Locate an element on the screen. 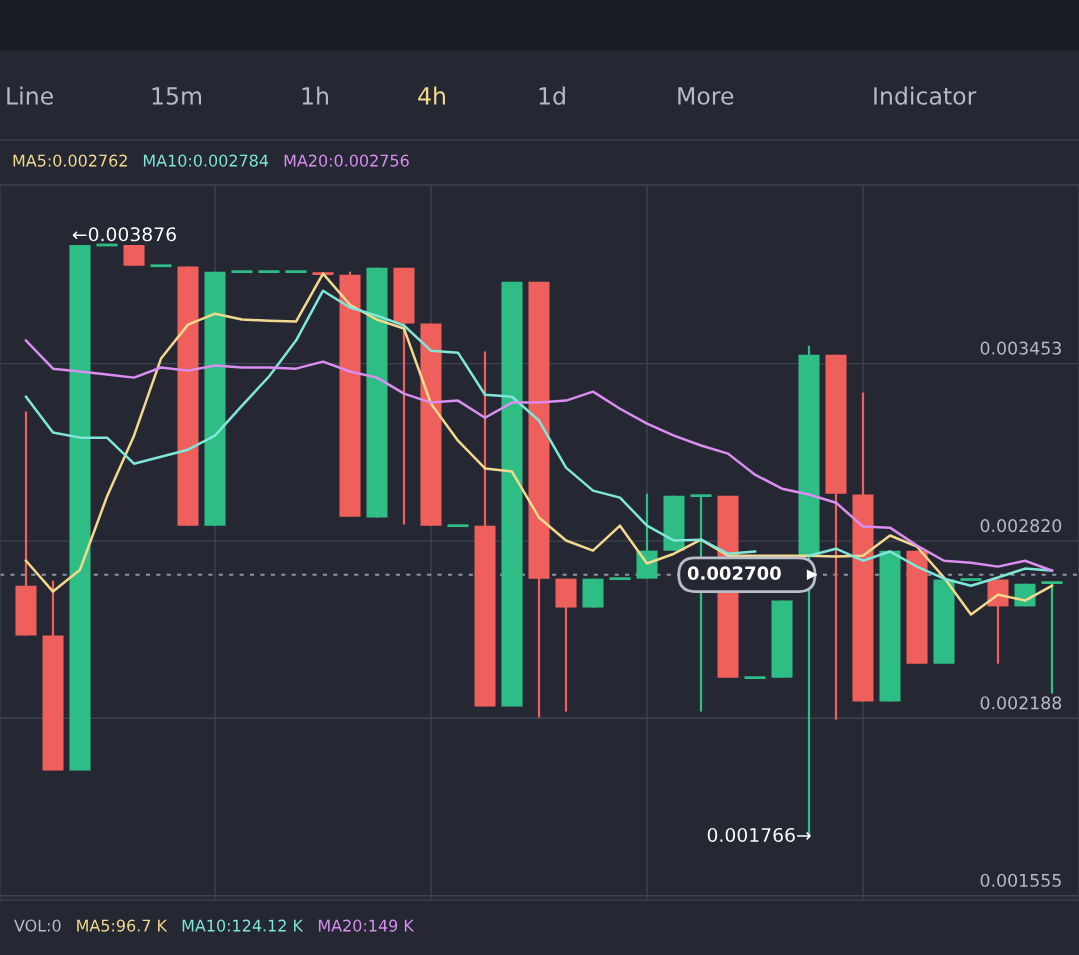 The image size is (1079, 955). text: More is located at coordinates (706, 96).